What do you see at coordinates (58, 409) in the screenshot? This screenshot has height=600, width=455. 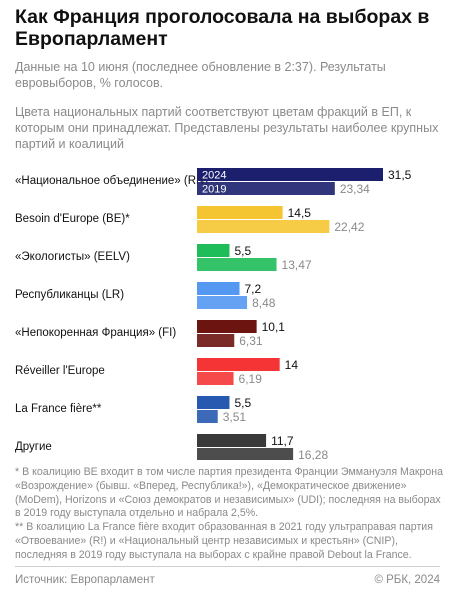 I see `category-label: La France fière**` at bounding box center [58, 409].